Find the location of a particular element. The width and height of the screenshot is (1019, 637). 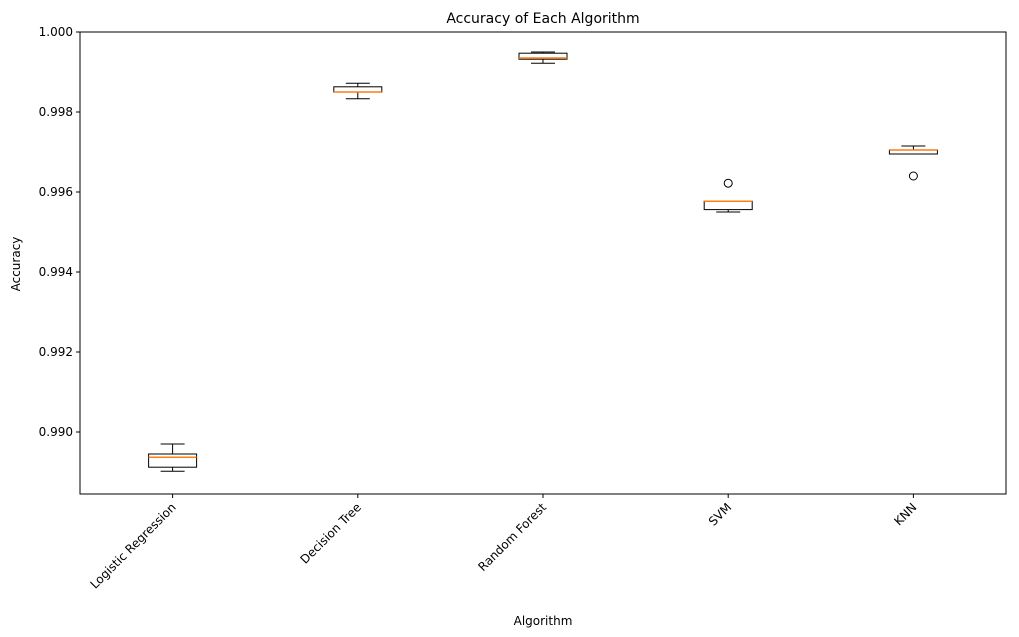

y-tick-label: 0.990 is located at coordinates (56, 432).